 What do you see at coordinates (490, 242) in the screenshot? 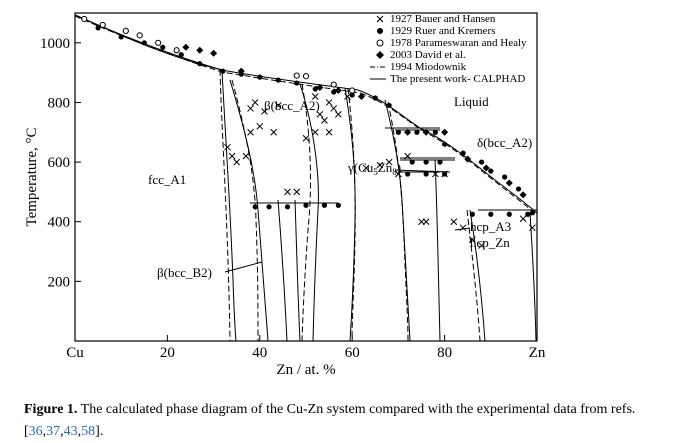
I see `phase-label-hcp-zn: hcp_Zn` at bounding box center [490, 242].